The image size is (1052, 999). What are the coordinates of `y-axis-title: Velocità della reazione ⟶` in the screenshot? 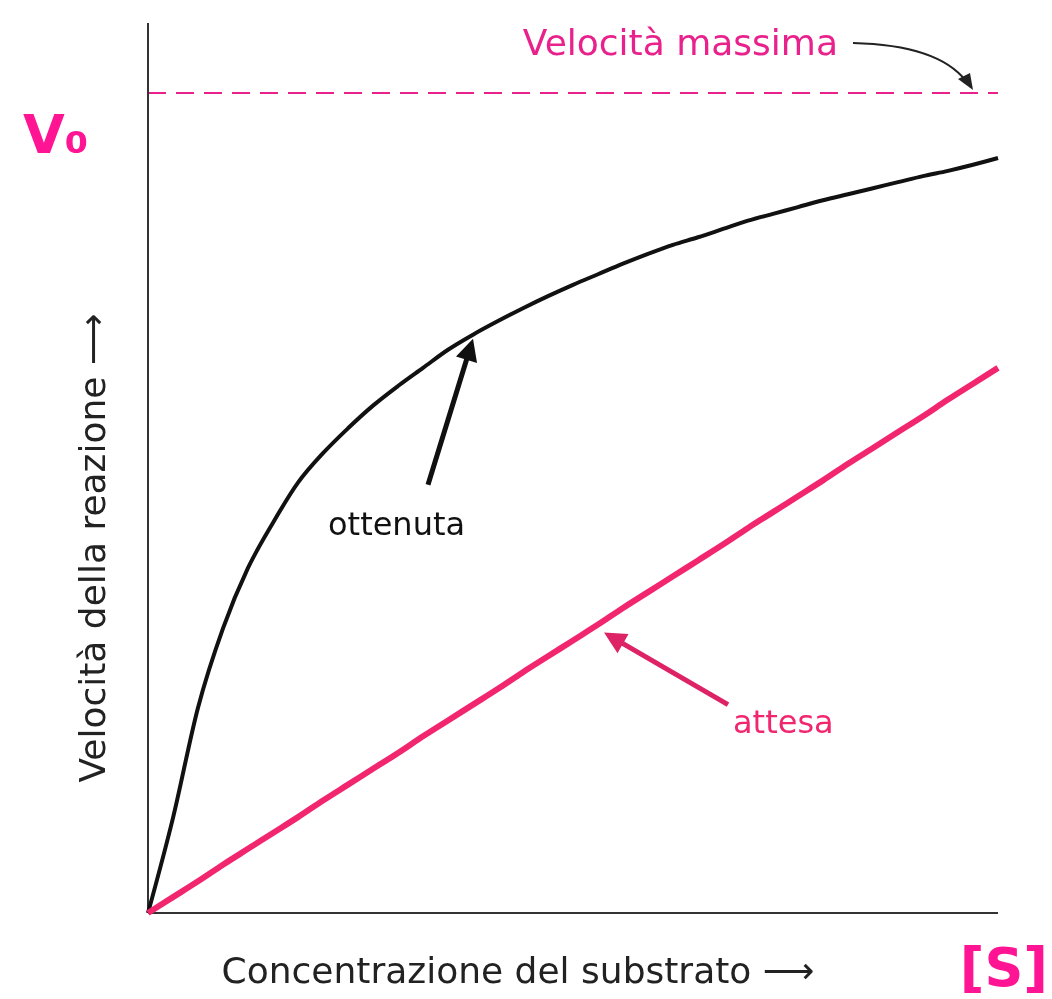 It's located at (92, 548).